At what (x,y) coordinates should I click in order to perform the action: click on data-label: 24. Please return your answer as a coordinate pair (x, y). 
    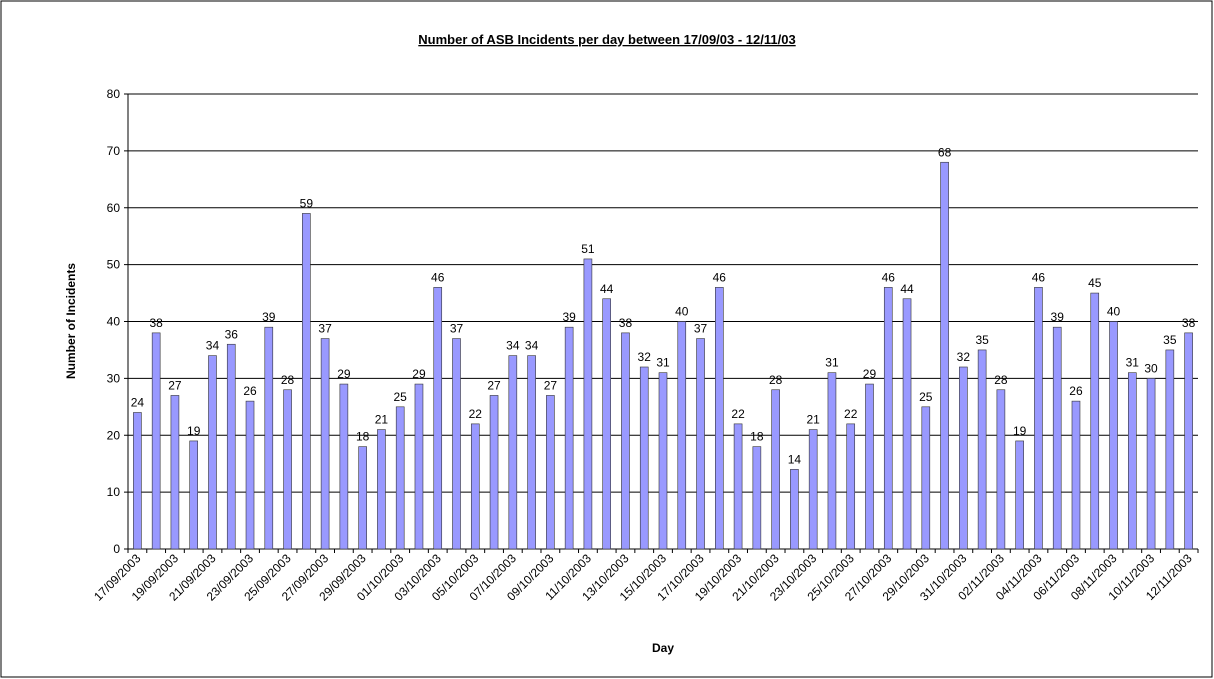
    Looking at the image, I should click on (138, 403).